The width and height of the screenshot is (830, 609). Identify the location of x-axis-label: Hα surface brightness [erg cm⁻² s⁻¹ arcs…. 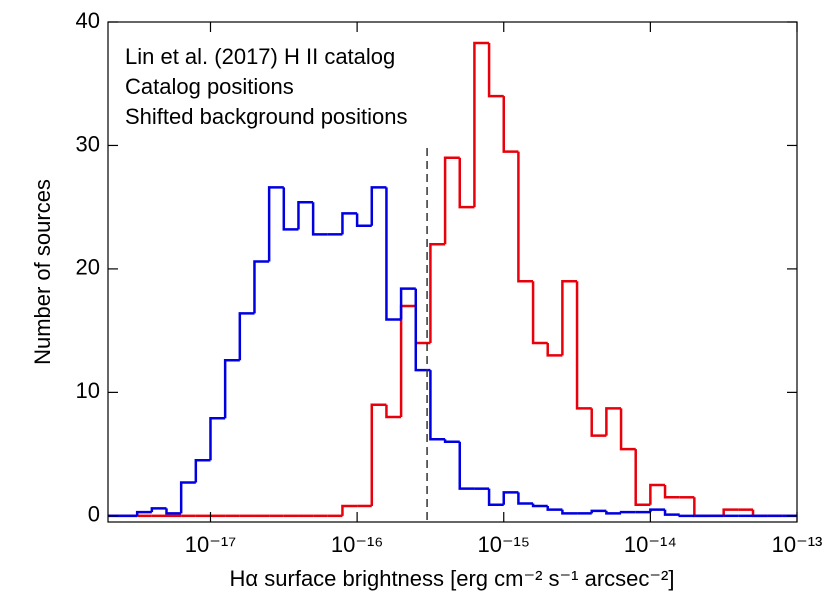
(452, 578).